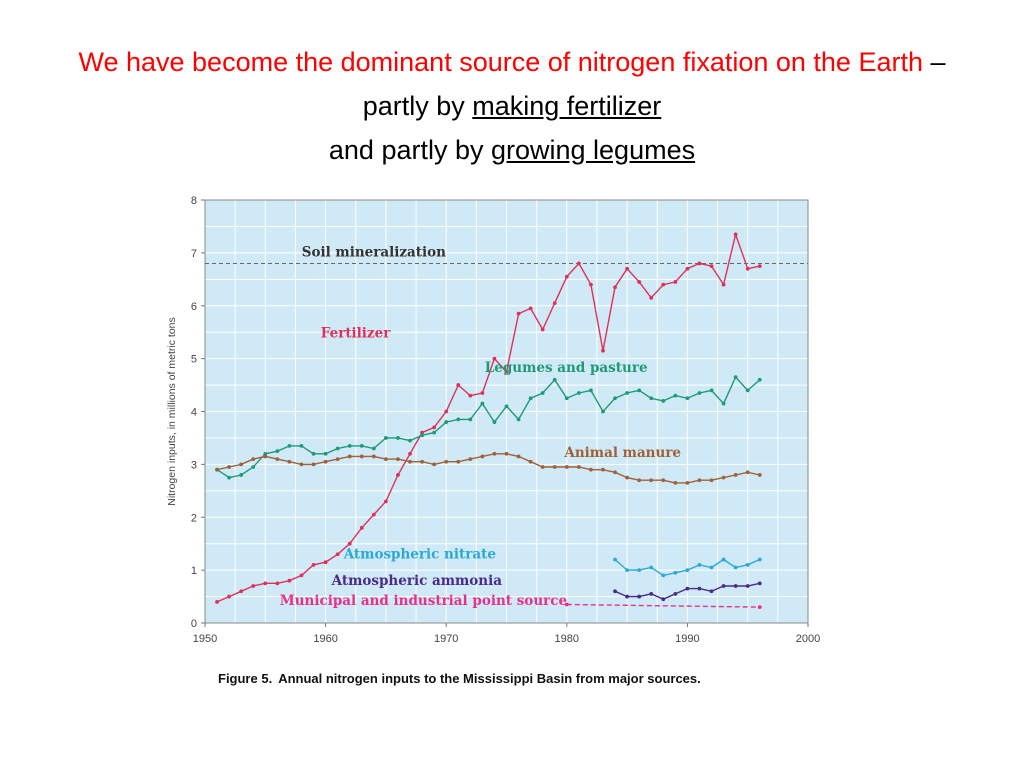 This screenshot has height=768, width=1024. What do you see at coordinates (622, 453) in the screenshot?
I see `animal-manure-label: Animal manure` at bounding box center [622, 453].